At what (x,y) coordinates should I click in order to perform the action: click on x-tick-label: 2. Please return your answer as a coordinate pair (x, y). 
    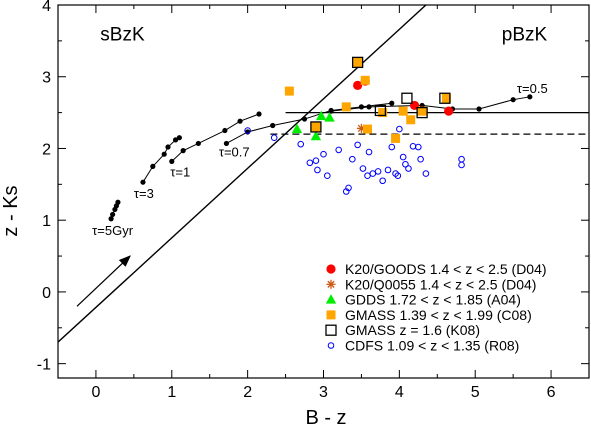
    Looking at the image, I should click on (247, 392).